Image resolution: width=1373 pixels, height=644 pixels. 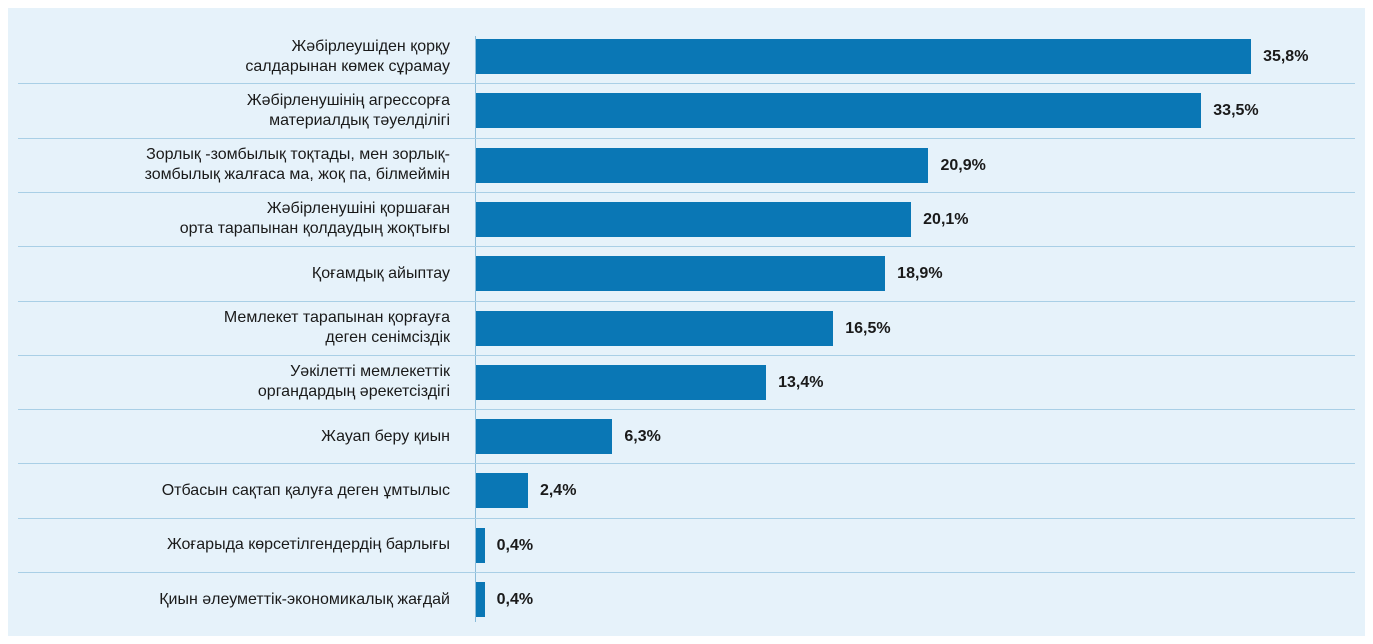 I want to click on category-label: Жауап беру қиын, so click(x=385, y=436).